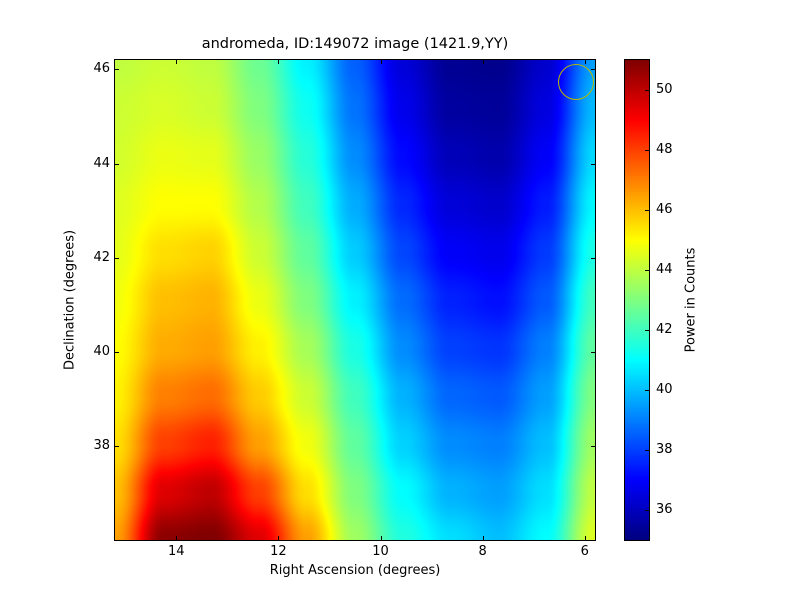 This screenshot has width=800, height=600. I want to click on colorbar-tick-label: 42, so click(664, 329).